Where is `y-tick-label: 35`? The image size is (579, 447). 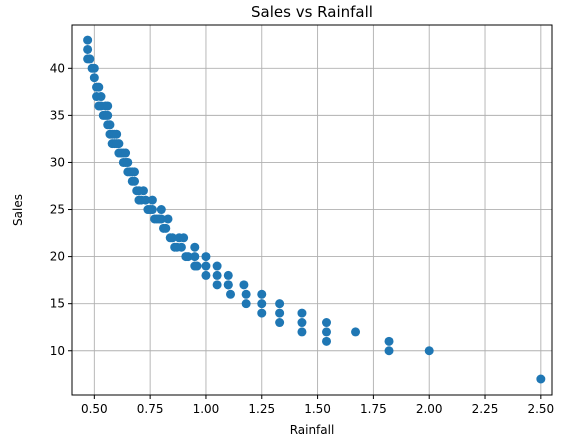 y-tick-label: 35 is located at coordinates (57, 115).